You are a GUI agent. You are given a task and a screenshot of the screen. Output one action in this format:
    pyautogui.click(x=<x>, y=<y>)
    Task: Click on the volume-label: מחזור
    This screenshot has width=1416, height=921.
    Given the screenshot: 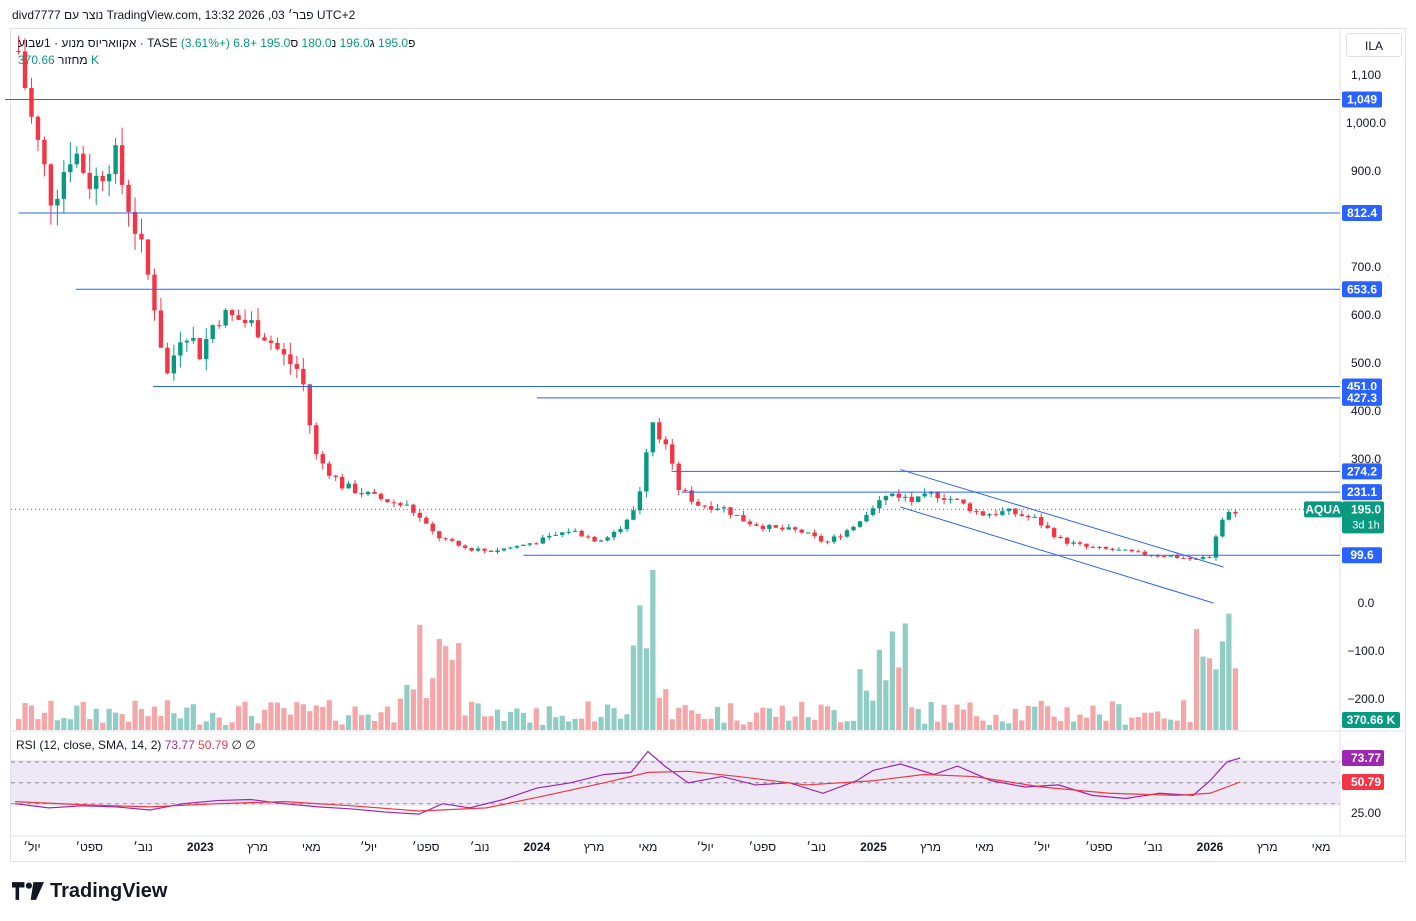 What is the action you would take?
    pyautogui.click(x=73, y=60)
    